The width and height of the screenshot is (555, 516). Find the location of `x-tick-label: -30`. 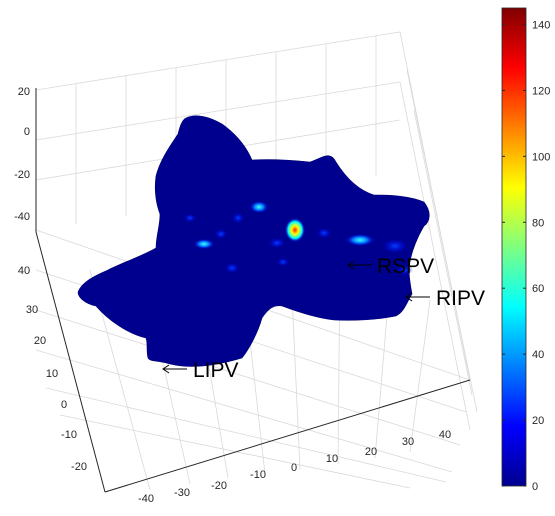

x-tick-label: -30 is located at coordinates (182, 493).